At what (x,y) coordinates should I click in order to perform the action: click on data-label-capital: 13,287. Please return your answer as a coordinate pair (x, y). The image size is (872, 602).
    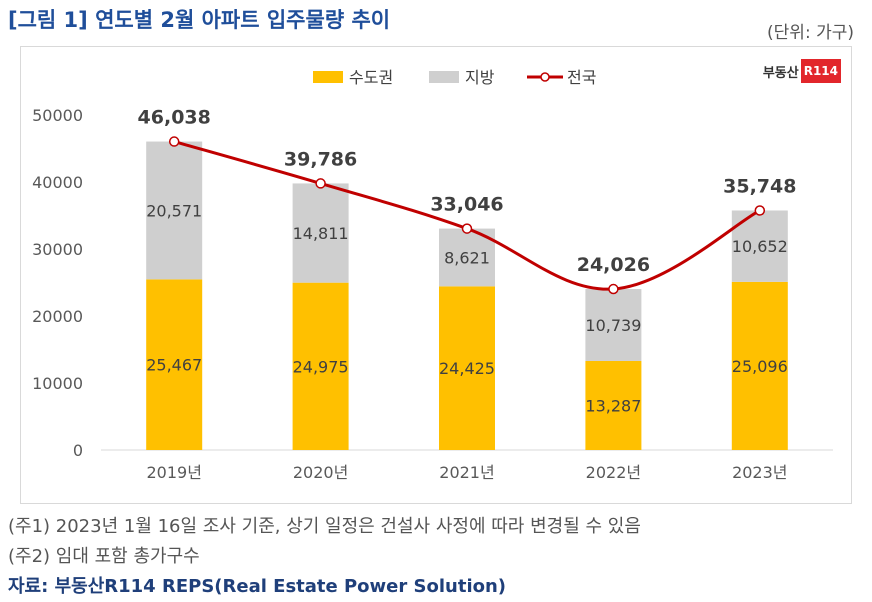
    Looking at the image, I should click on (613, 405).